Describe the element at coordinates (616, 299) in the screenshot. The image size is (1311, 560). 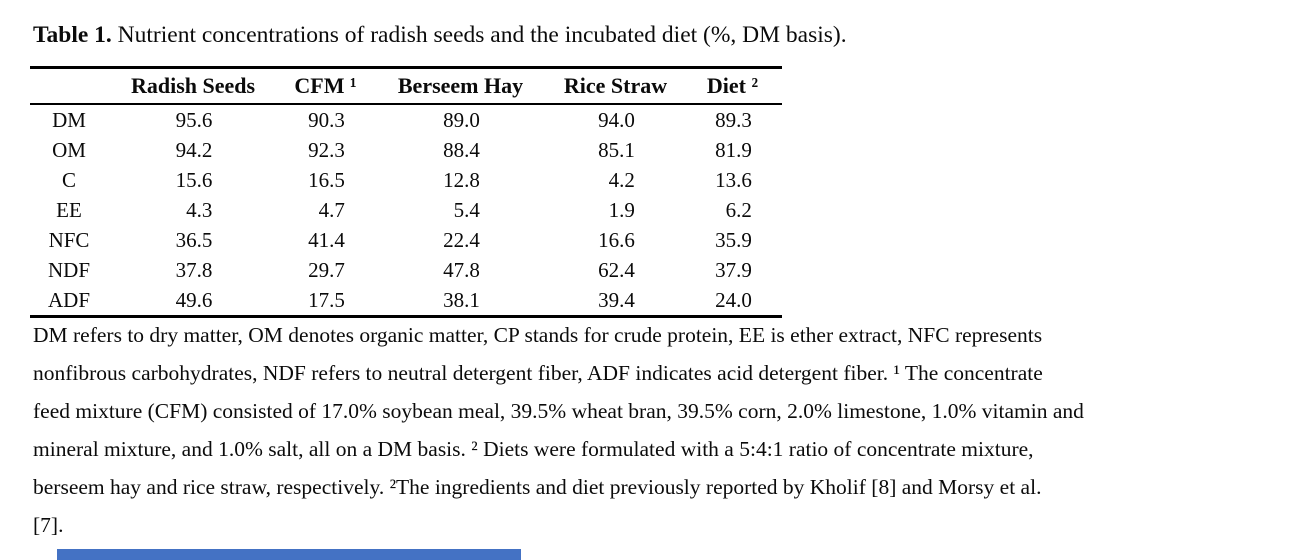
I see `table-cell: 39.4` at that location.